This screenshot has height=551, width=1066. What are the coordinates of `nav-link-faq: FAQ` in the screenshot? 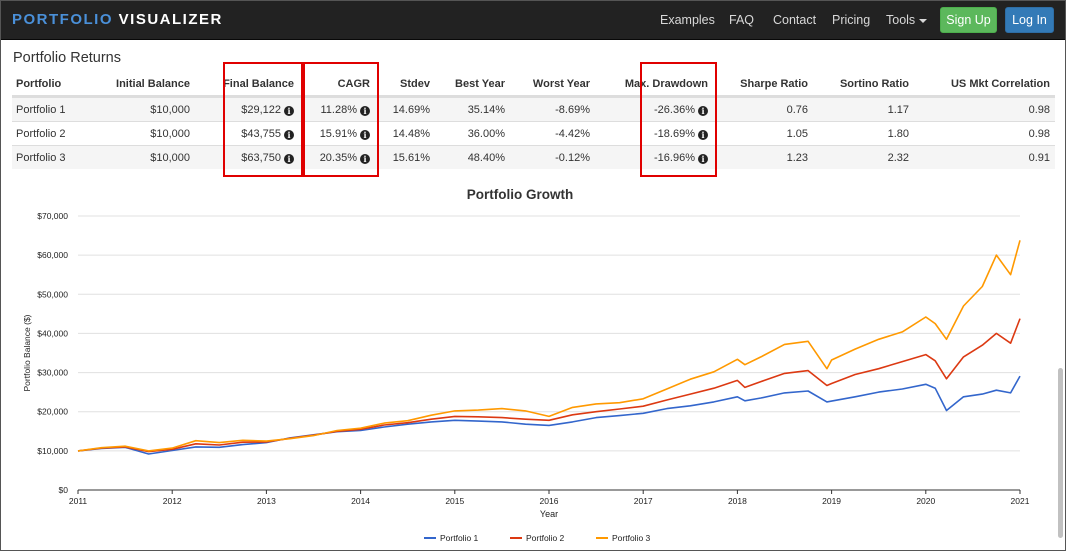 It's located at (742, 20).